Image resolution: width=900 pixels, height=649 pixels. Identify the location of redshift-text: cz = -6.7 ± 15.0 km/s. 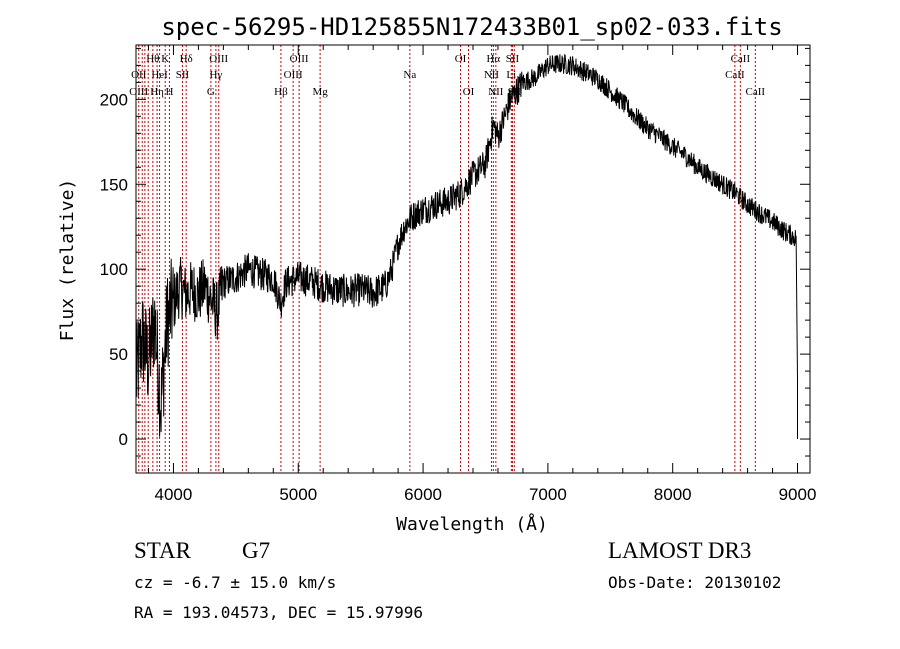
(235, 582).